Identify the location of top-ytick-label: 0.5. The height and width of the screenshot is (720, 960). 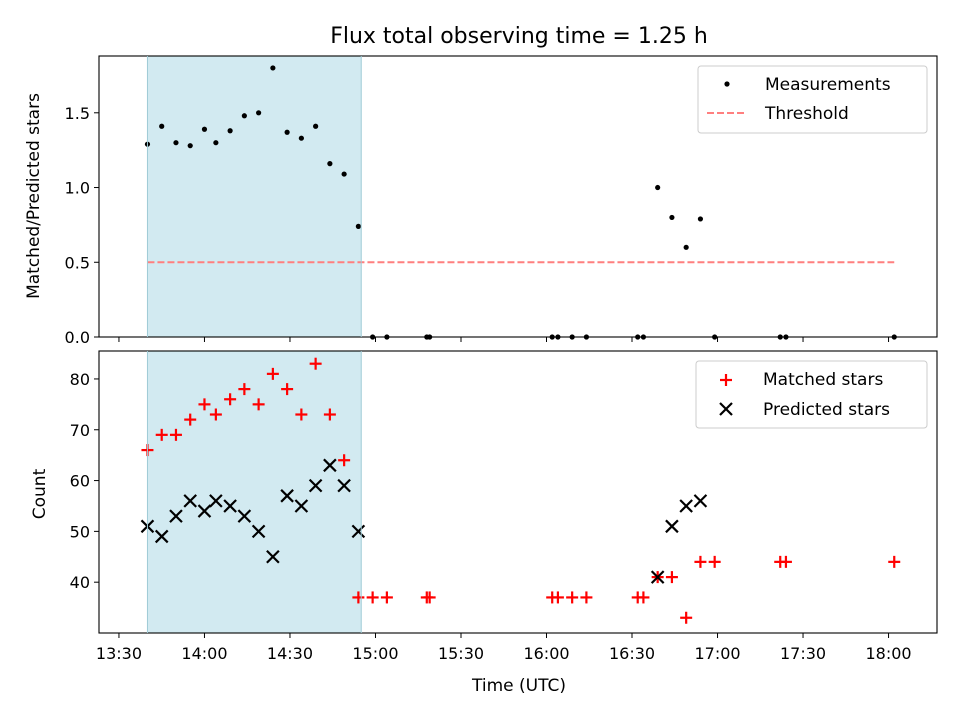
(77, 262).